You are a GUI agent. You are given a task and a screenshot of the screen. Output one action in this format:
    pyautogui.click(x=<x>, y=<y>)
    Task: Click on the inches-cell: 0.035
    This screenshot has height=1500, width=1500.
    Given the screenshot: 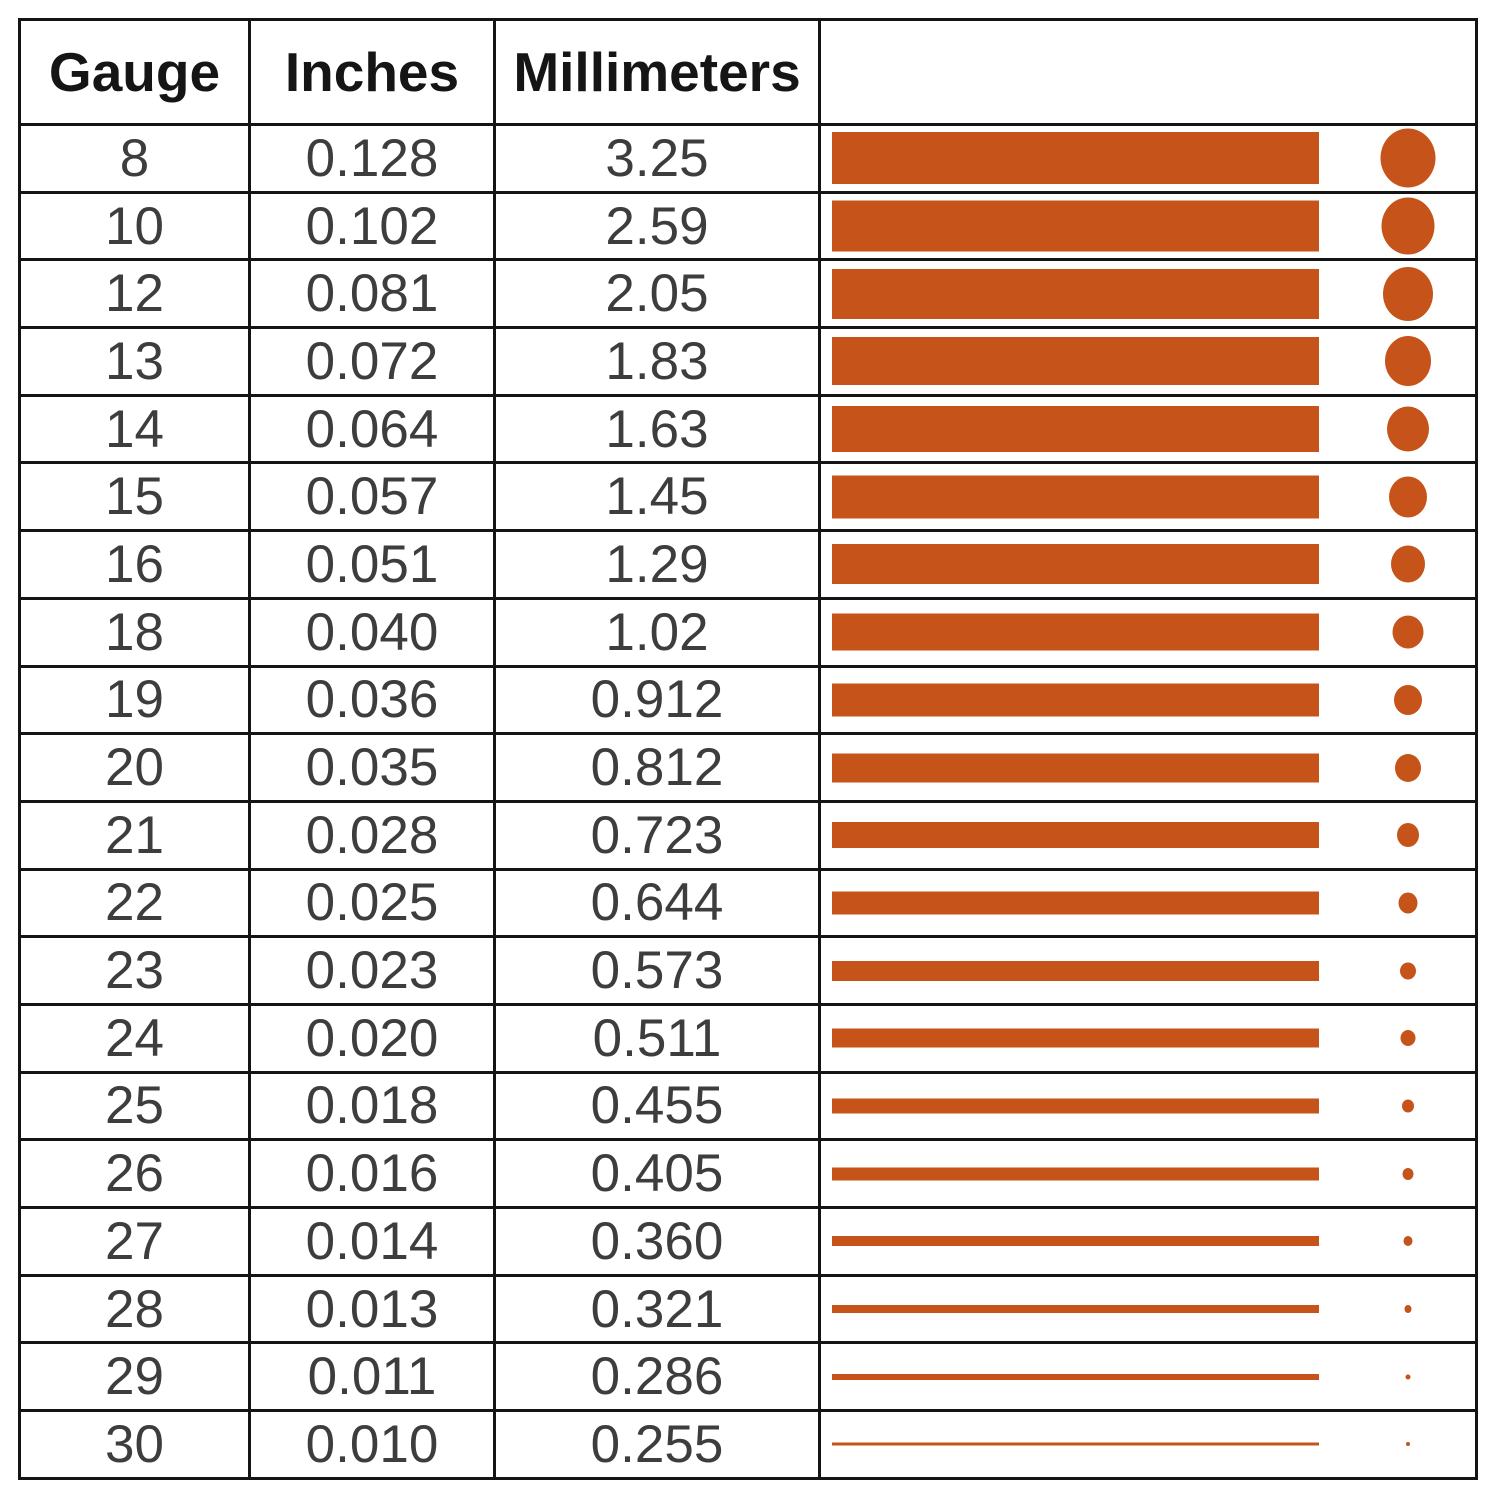 What is the action you would take?
    pyautogui.click(x=370, y=767)
    